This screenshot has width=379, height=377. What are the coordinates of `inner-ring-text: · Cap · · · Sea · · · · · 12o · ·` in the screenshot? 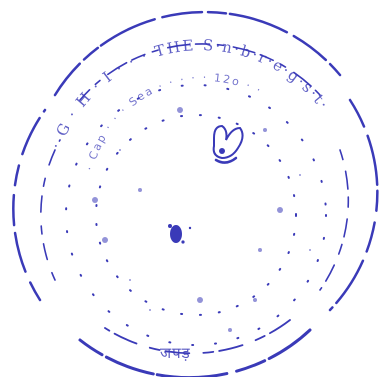 It's located at (174, 121).